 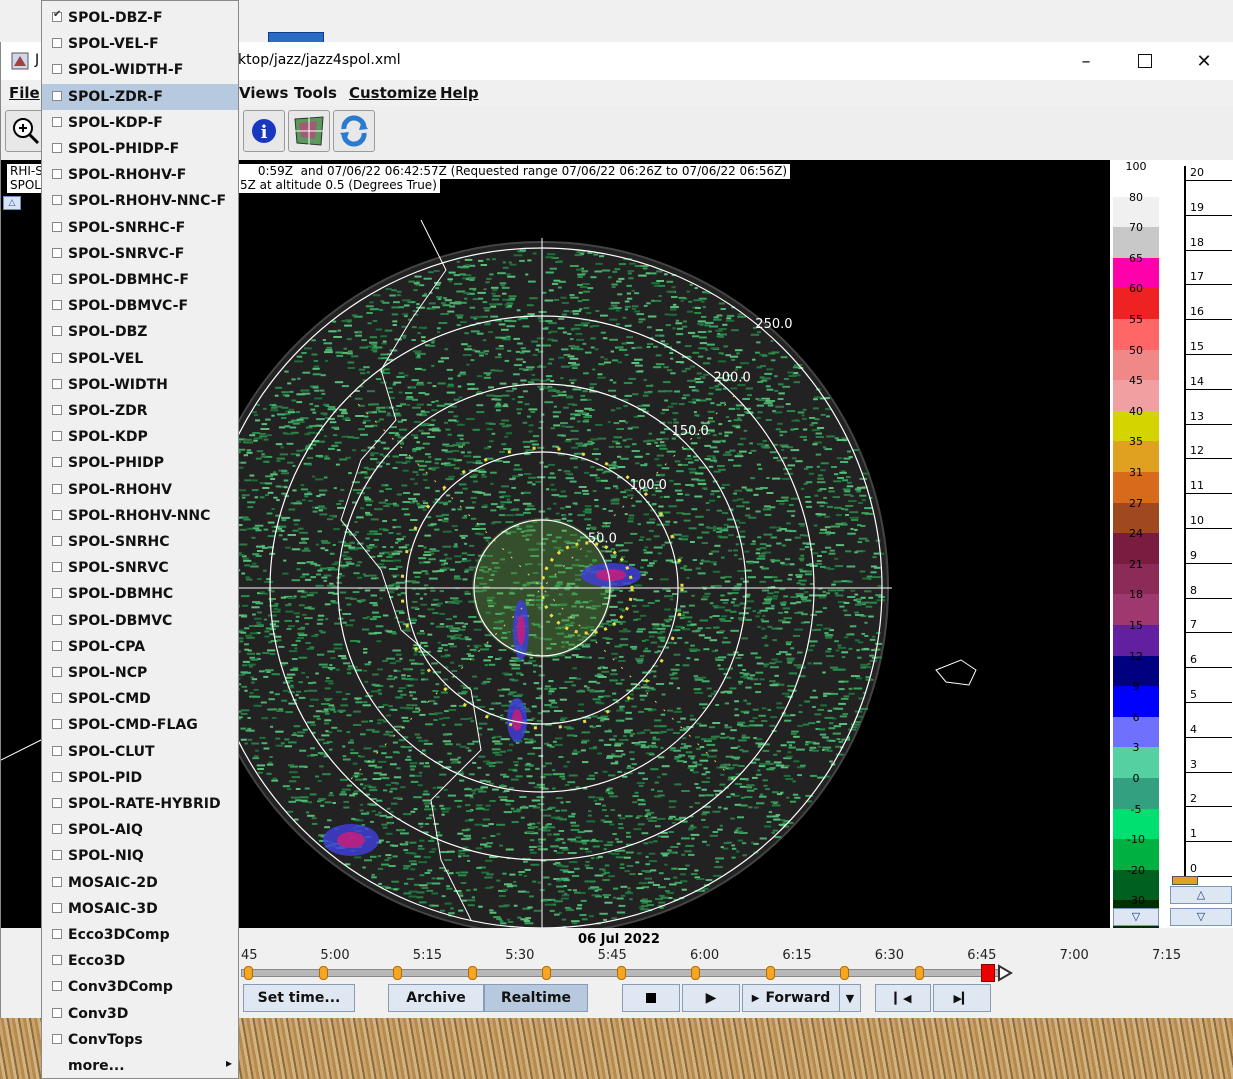 What do you see at coordinates (264, 93) in the screenshot?
I see `menu-views: Views` at bounding box center [264, 93].